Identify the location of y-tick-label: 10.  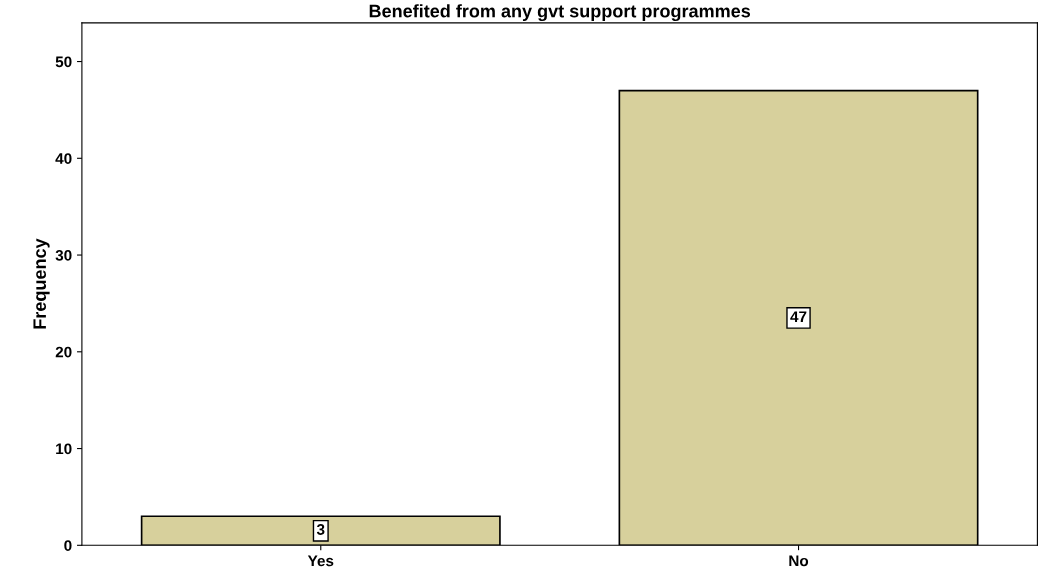
(64, 449).